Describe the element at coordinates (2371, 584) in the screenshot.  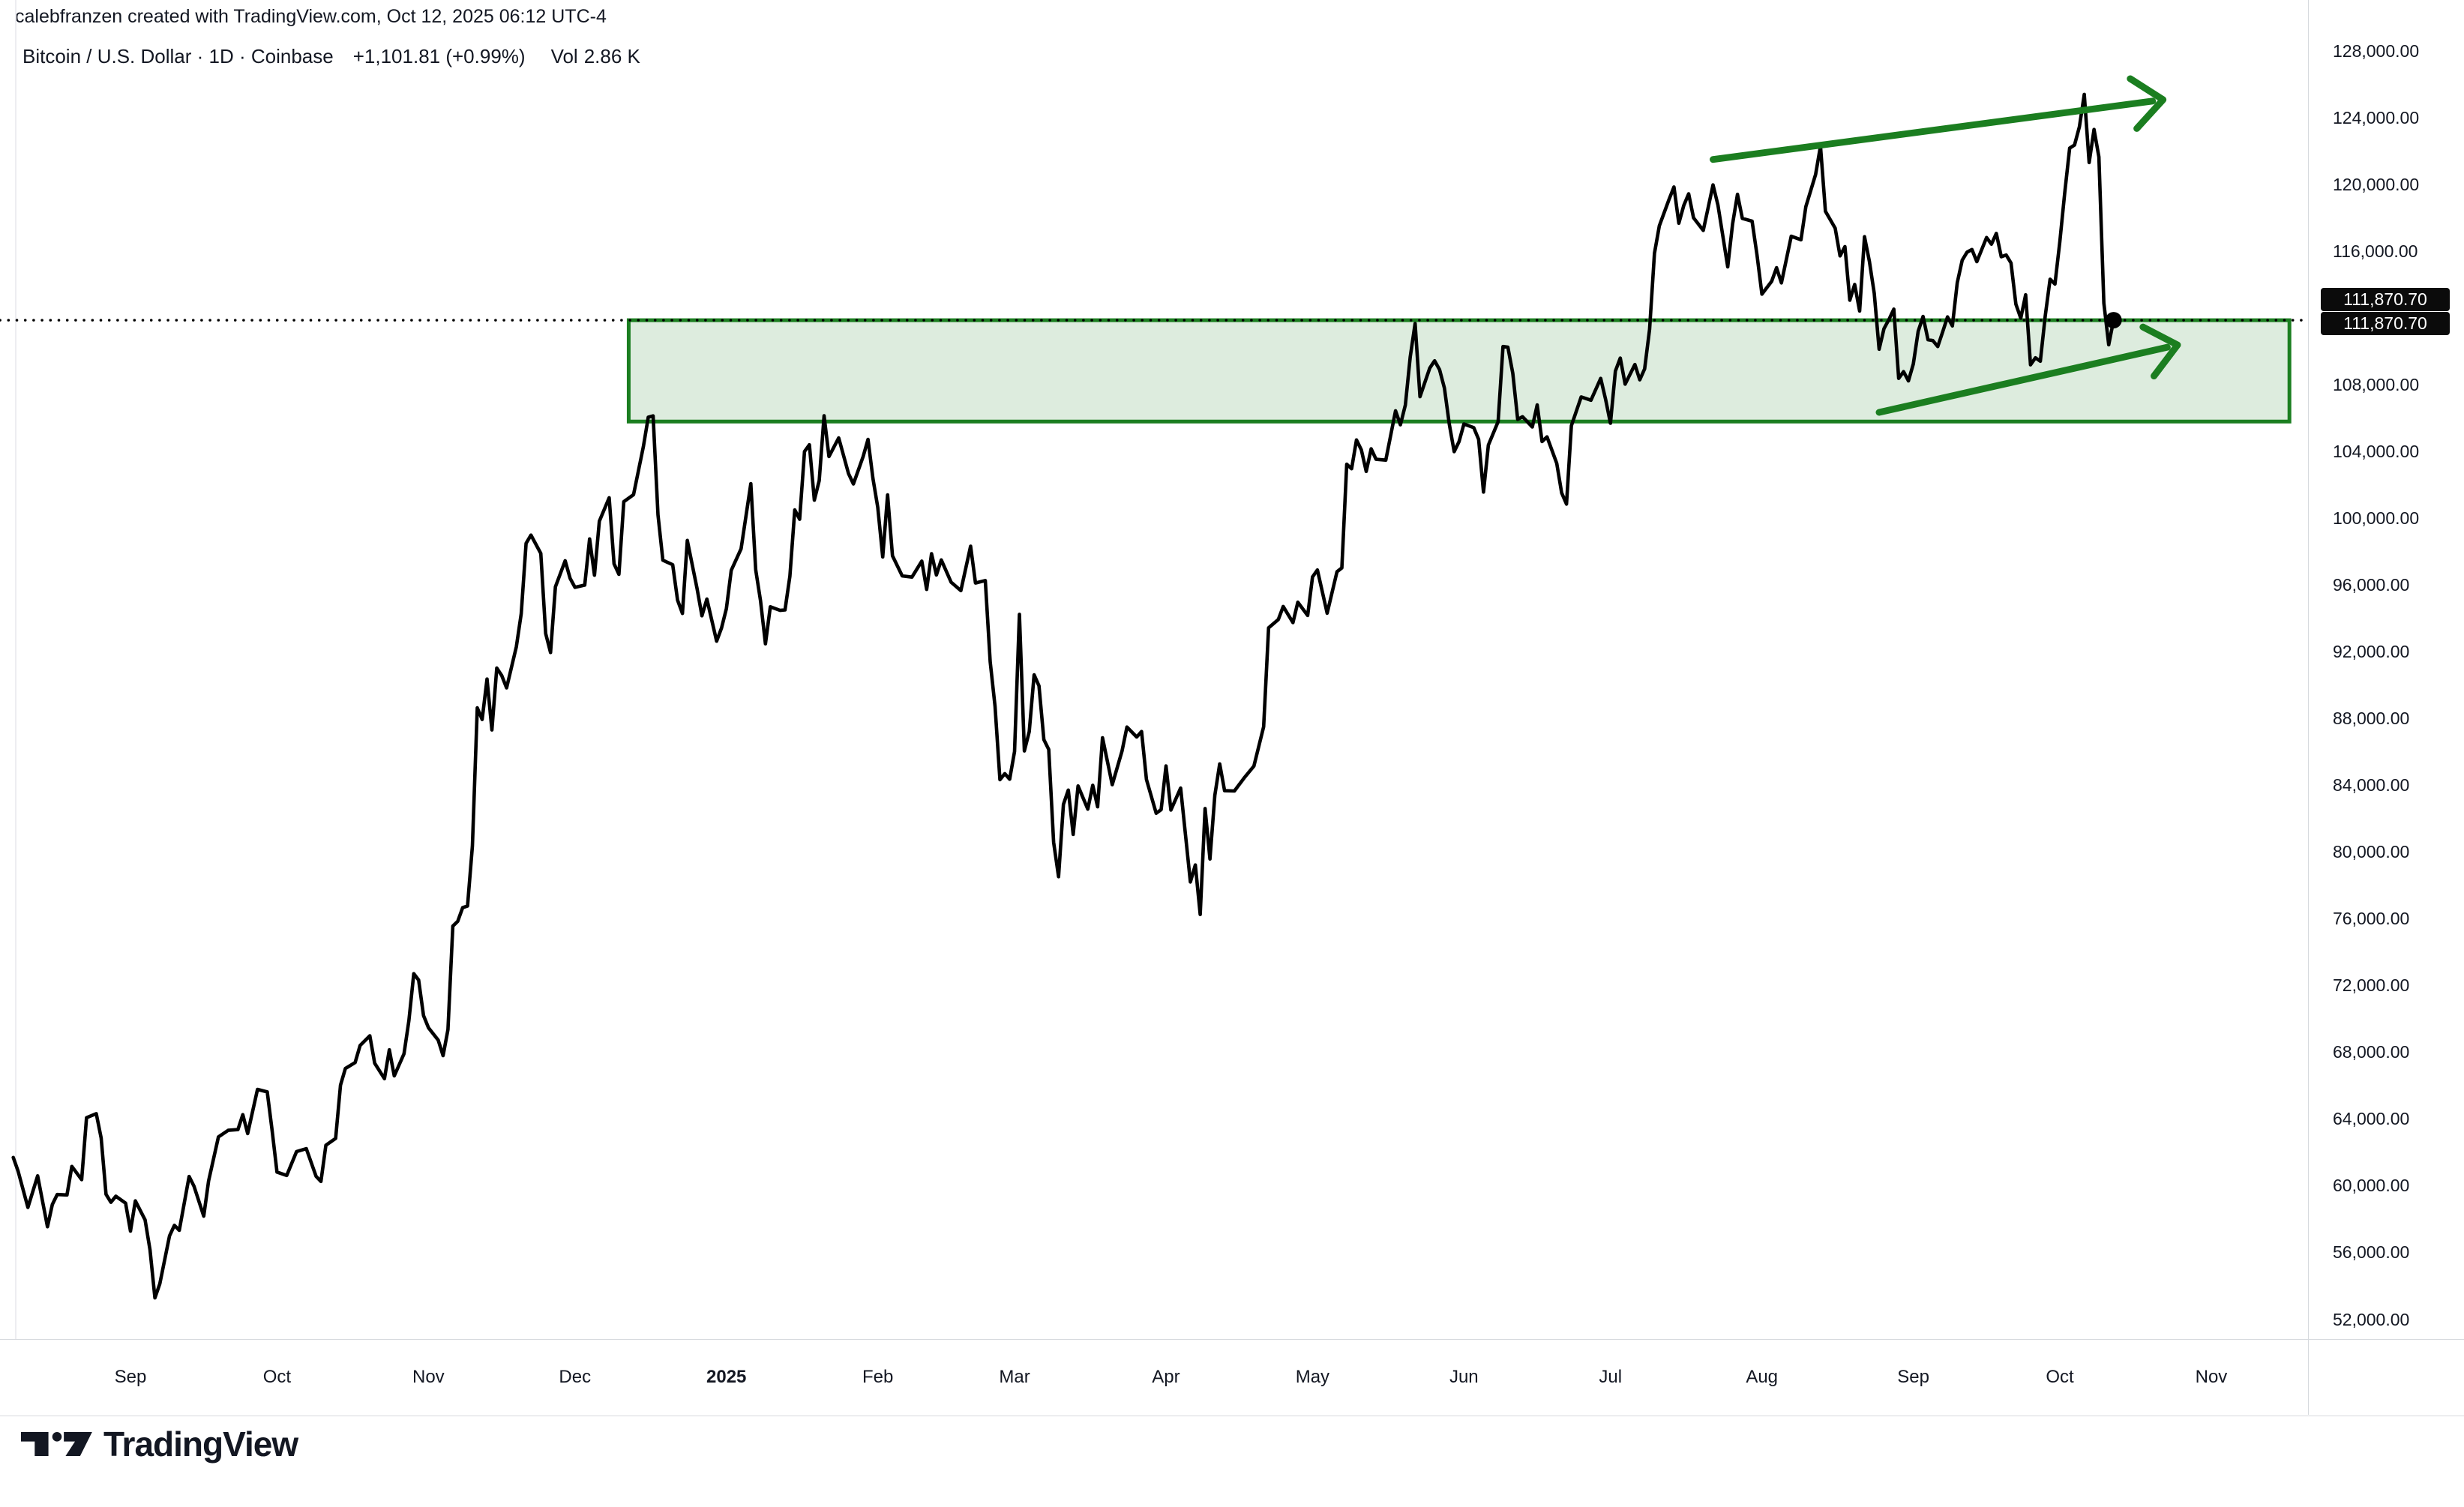
I see `price-tick-label: 96,000.00` at that location.